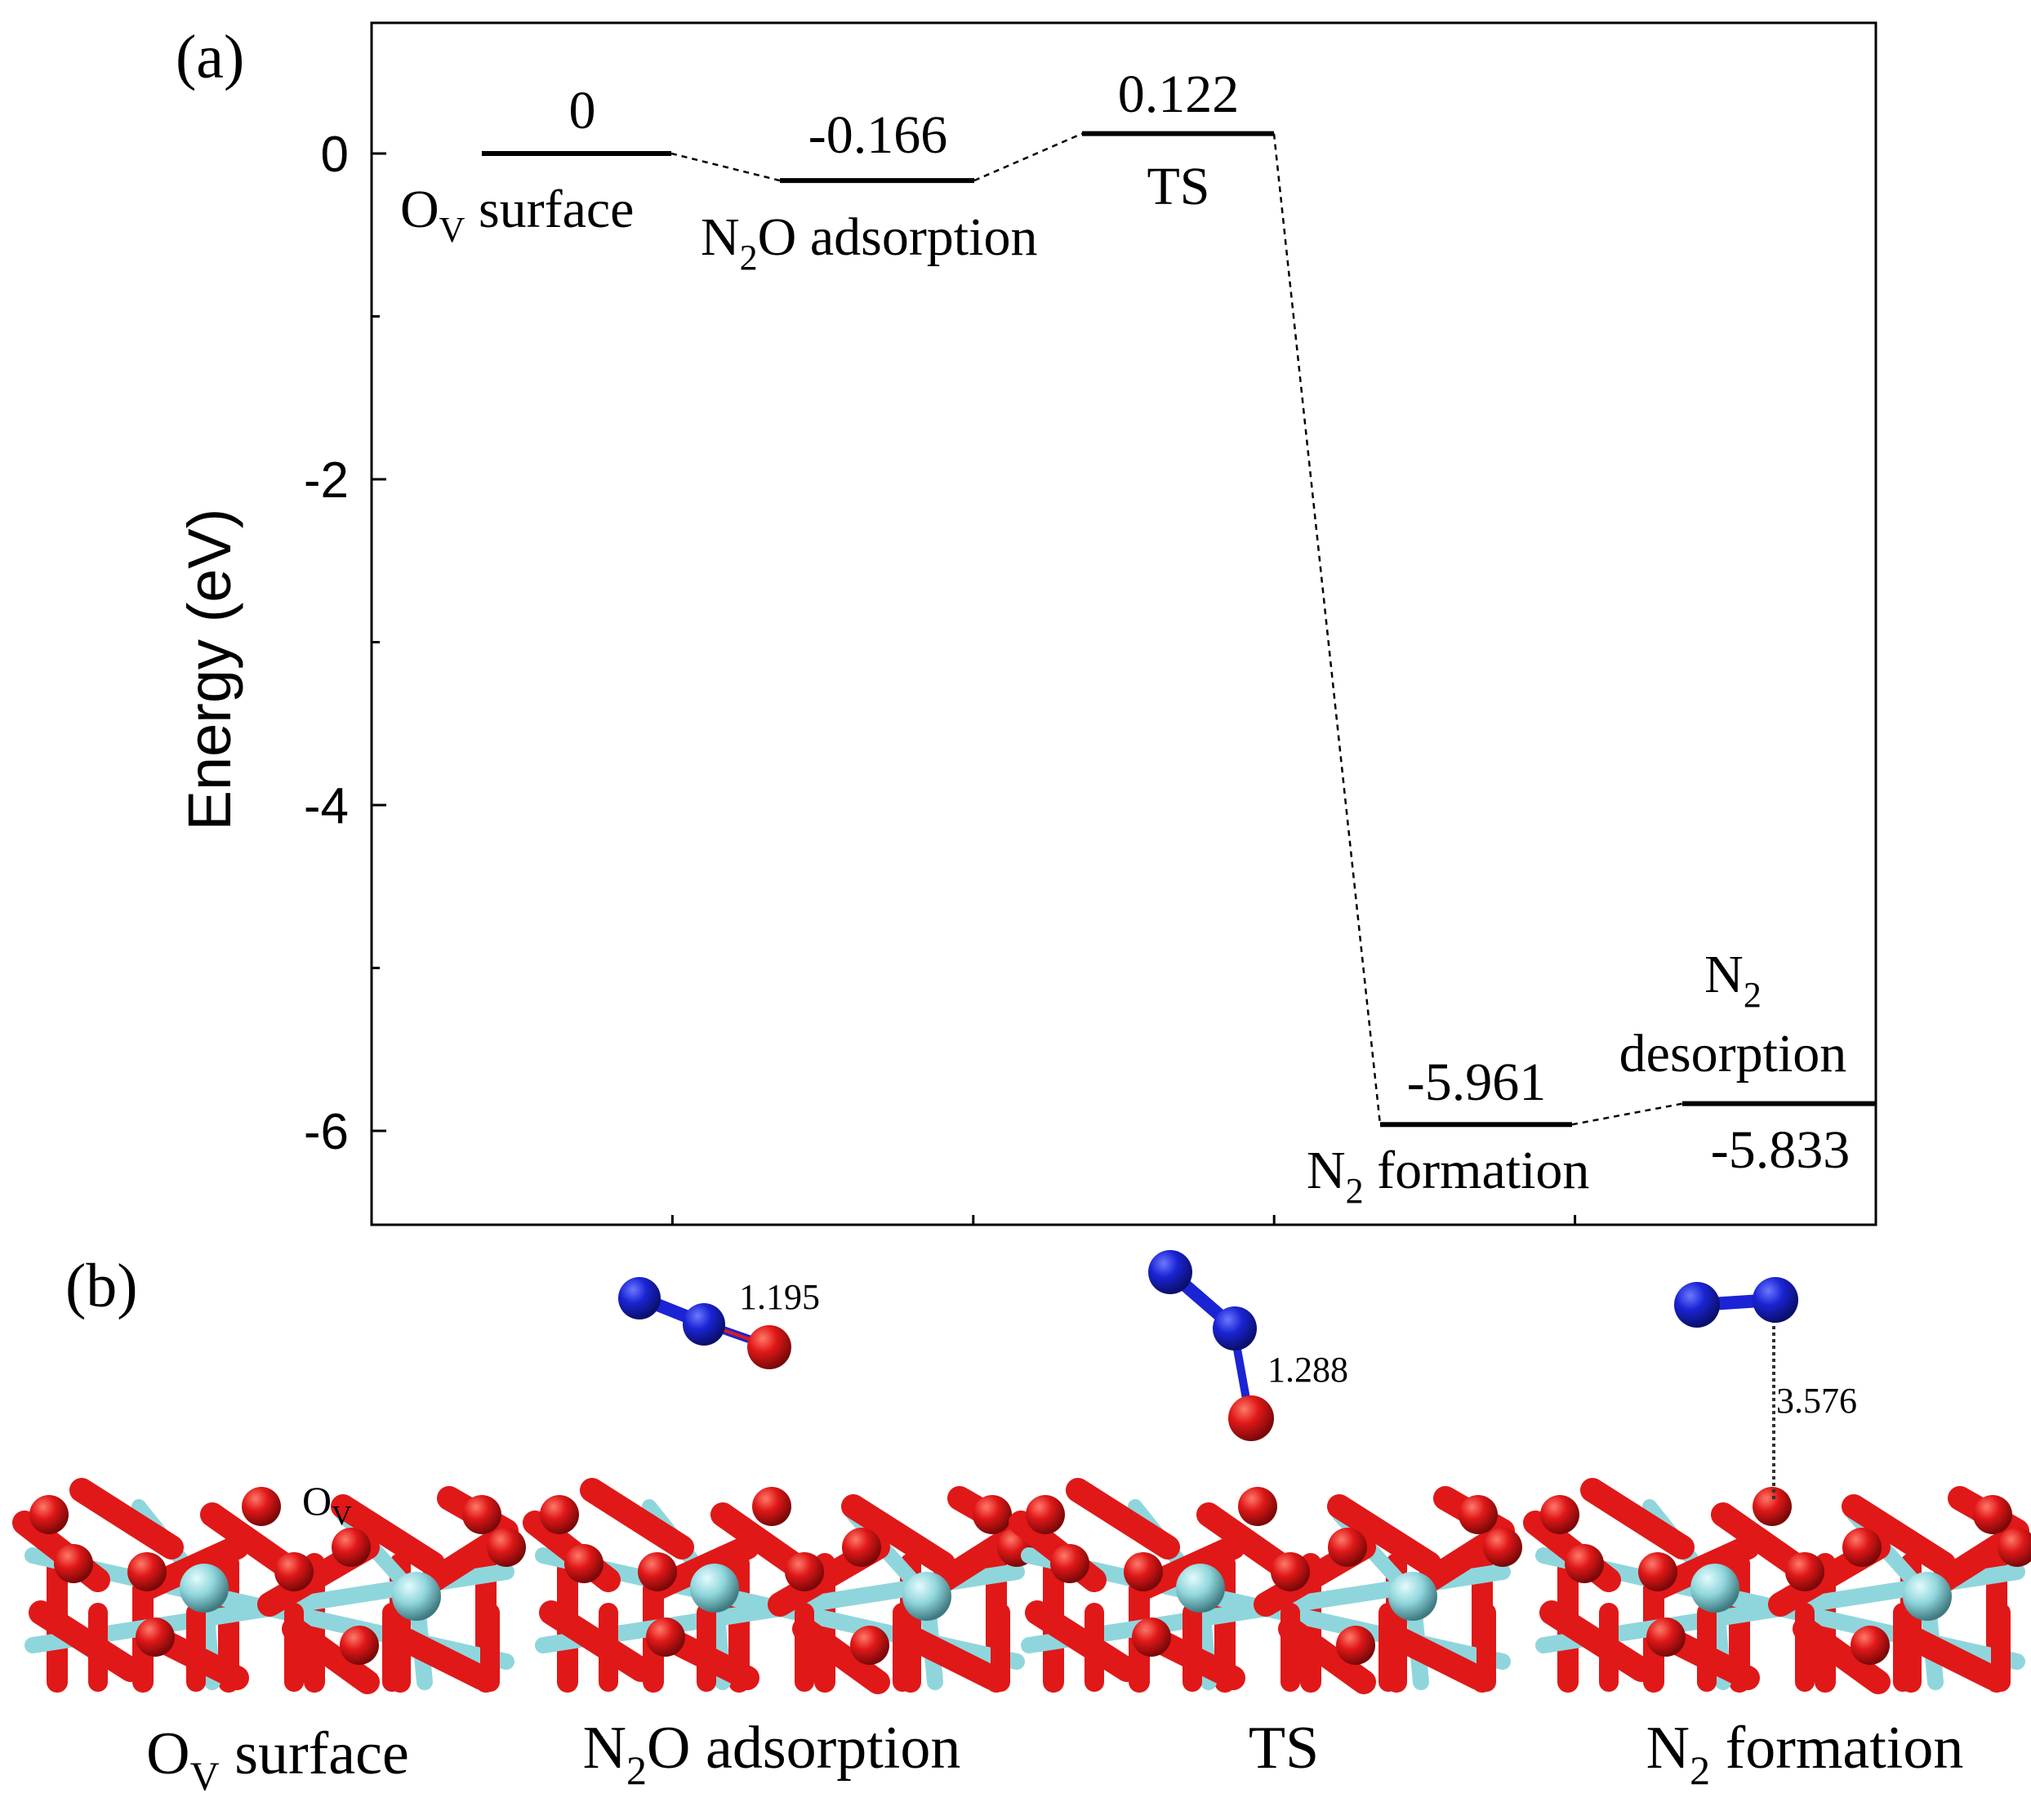 The width and height of the screenshot is (2031, 1820). What do you see at coordinates (210, 57) in the screenshot?
I see `panel-a-label: (a)` at bounding box center [210, 57].